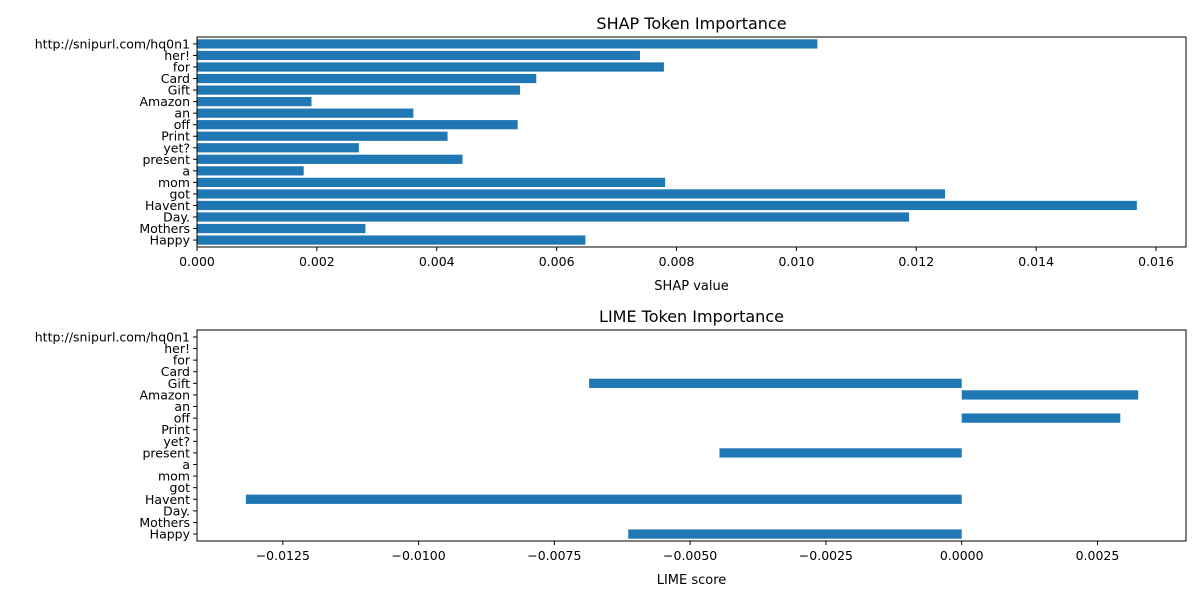 The height and width of the screenshot is (600, 1200). What do you see at coordinates (170, 534) in the screenshot?
I see `lime-ytick-label-0: Happy` at bounding box center [170, 534].